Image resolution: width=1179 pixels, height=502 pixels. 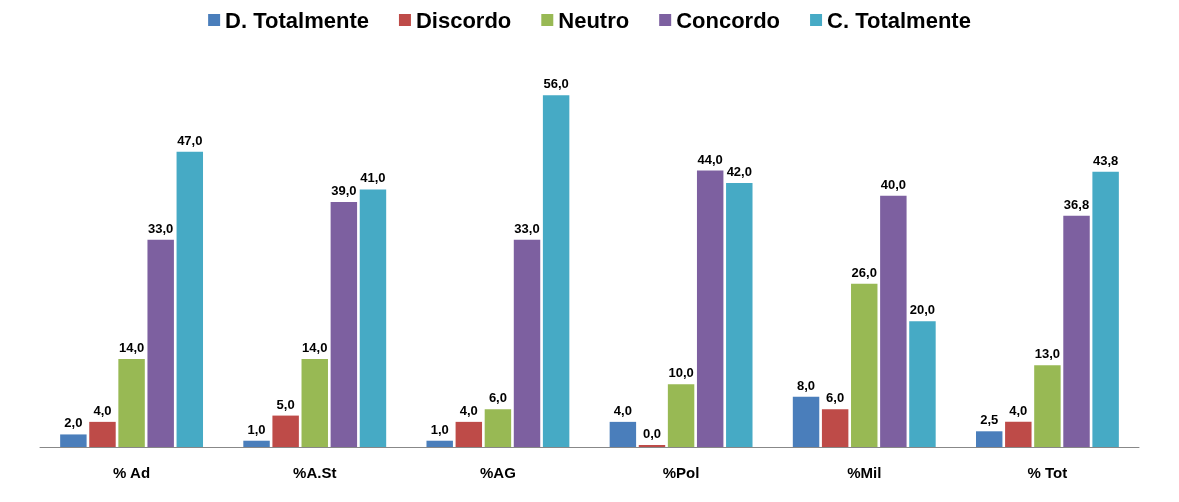 I want to click on x-tick-label: % Ad, so click(x=132, y=472).